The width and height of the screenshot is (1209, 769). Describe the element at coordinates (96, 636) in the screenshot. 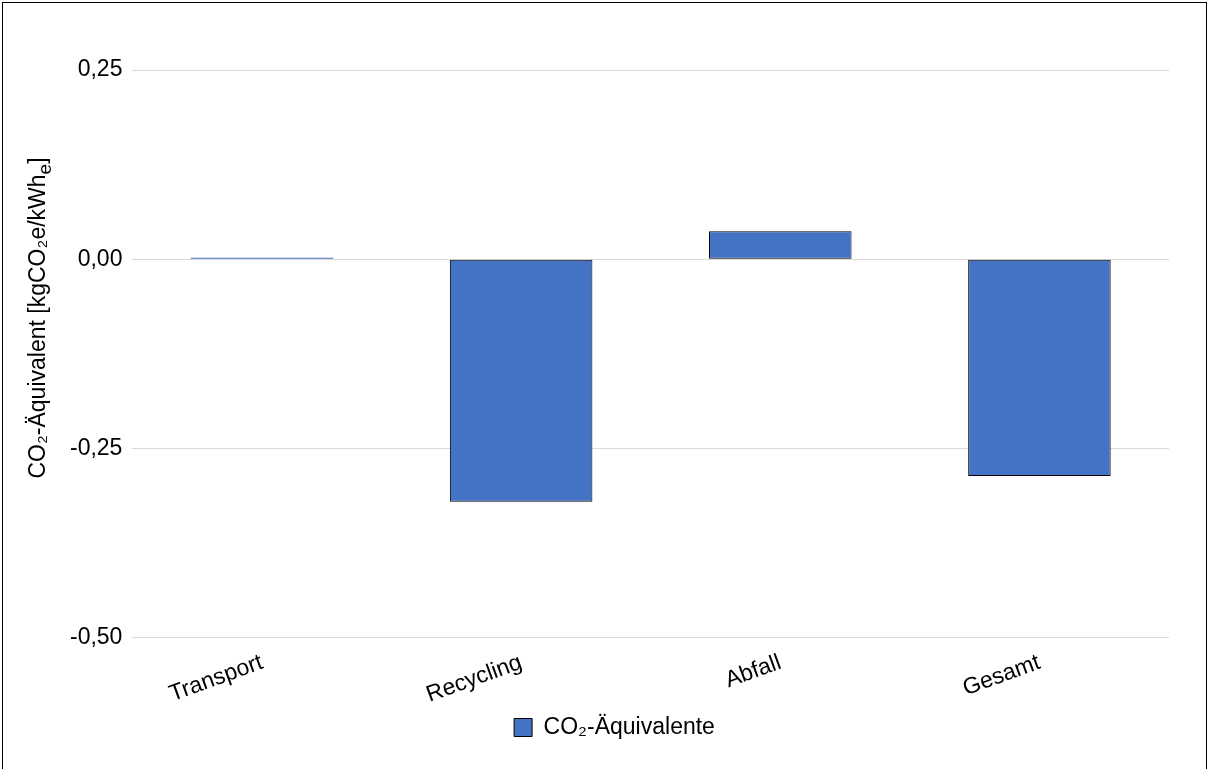

I see `y-tick-label: -0,50` at that location.